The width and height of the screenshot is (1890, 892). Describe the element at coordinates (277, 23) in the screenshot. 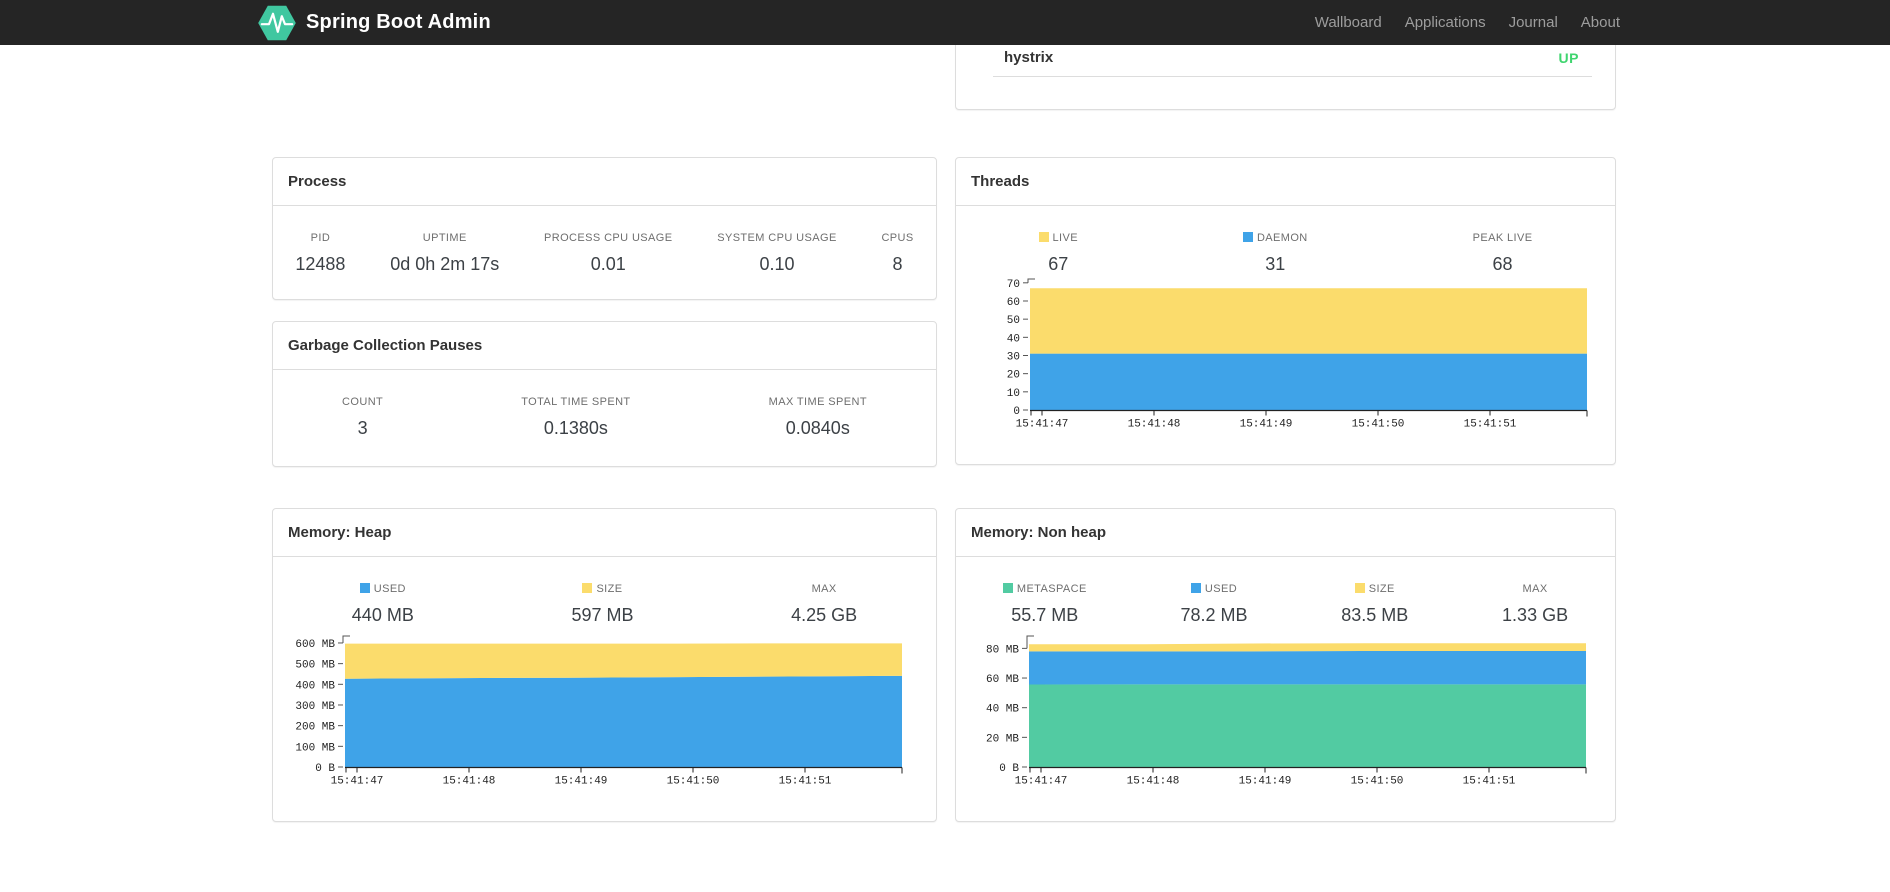

I see `spring-boot-admin-logo-icon` at that location.